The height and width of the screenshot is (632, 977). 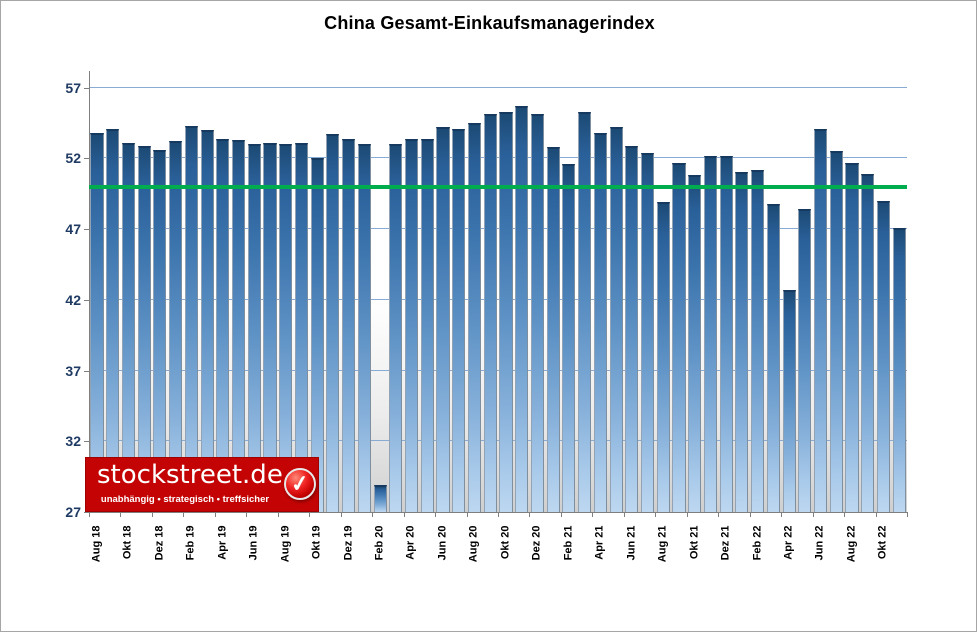 What do you see at coordinates (73, 299) in the screenshot?
I see `y-label-42: 42` at bounding box center [73, 299].